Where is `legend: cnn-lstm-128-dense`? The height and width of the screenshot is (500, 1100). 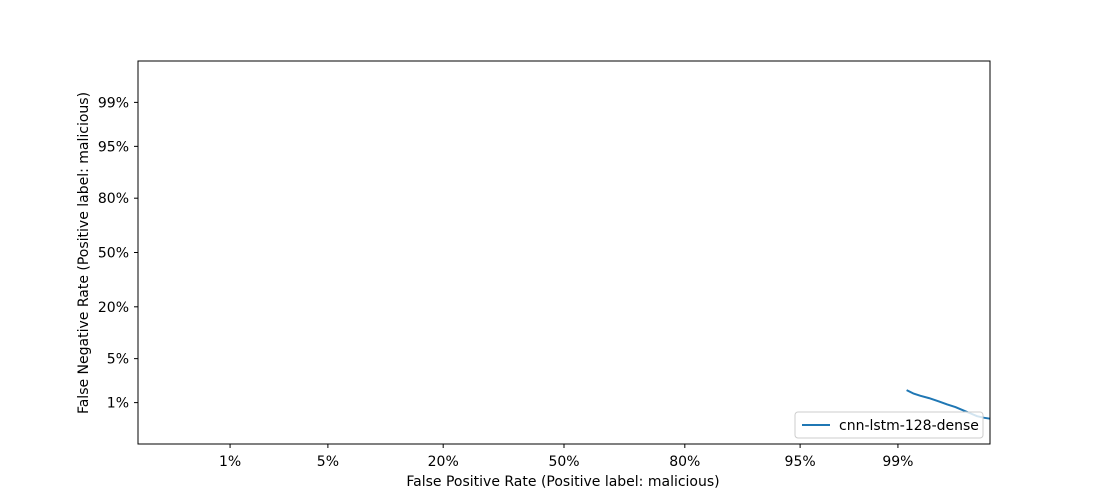 legend: cnn-lstm-128-dense is located at coordinates (889, 425).